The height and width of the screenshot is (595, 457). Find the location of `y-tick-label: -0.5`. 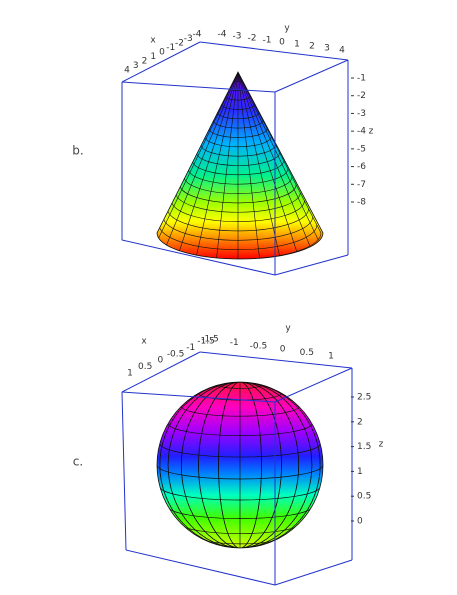

y-tick-label: -0.5 is located at coordinates (259, 346).